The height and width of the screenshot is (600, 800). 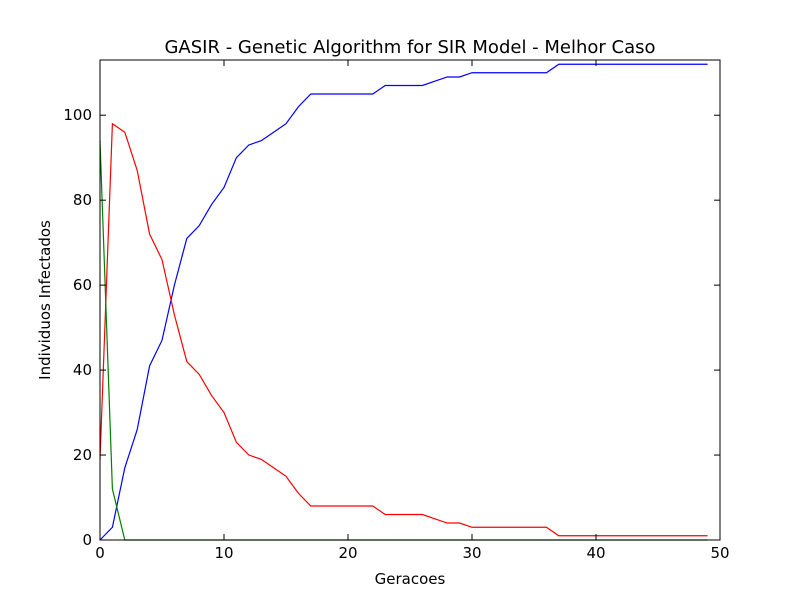 I want to click on x-tick-label: 30, so click(x=471, y=553).